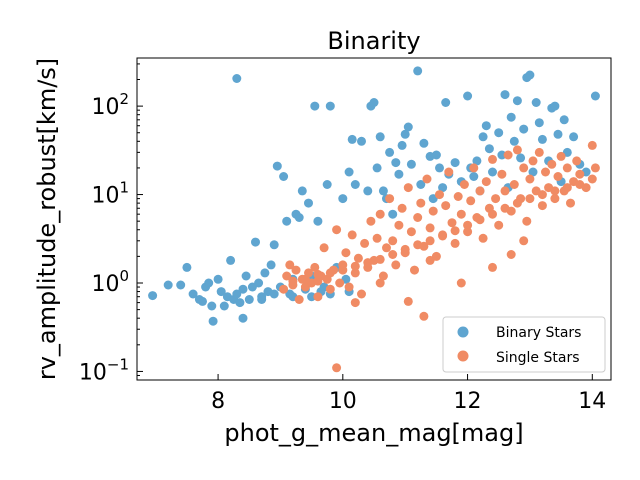 The image size is (640, 480). I want to click on x-tick-label: 14, so click(592, 401).